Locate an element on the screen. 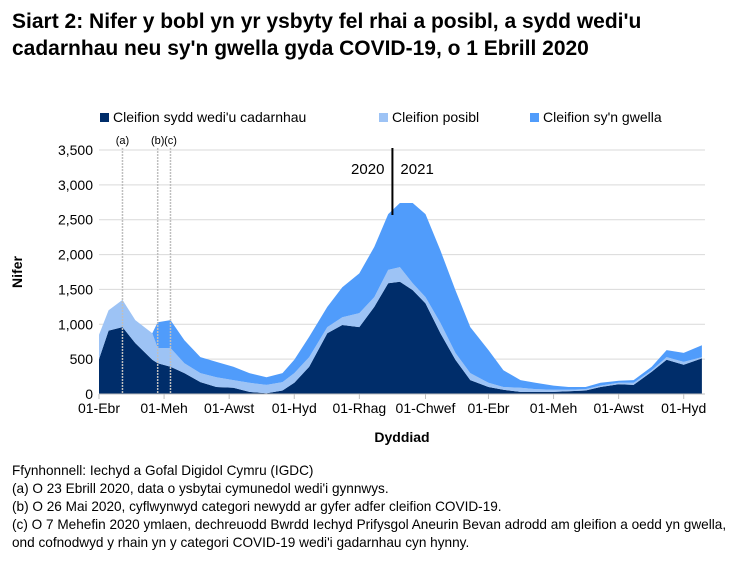 Image resolution: width=730 pixels, height=577 pixels. legend-label: Cleifion sydd wedi'u cadarnhau is located at coordinates (210, 117).